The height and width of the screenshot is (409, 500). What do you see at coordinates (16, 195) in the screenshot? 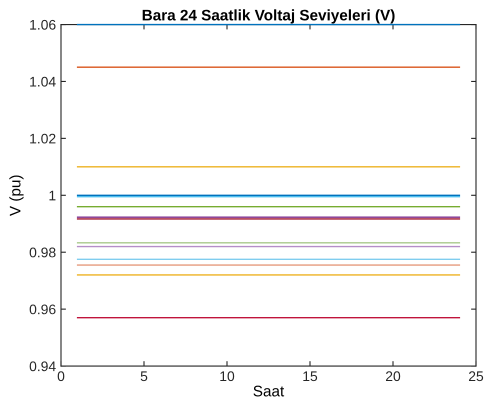
I see `y-axis-title: V (pu)` at bounding box center [16, 195].